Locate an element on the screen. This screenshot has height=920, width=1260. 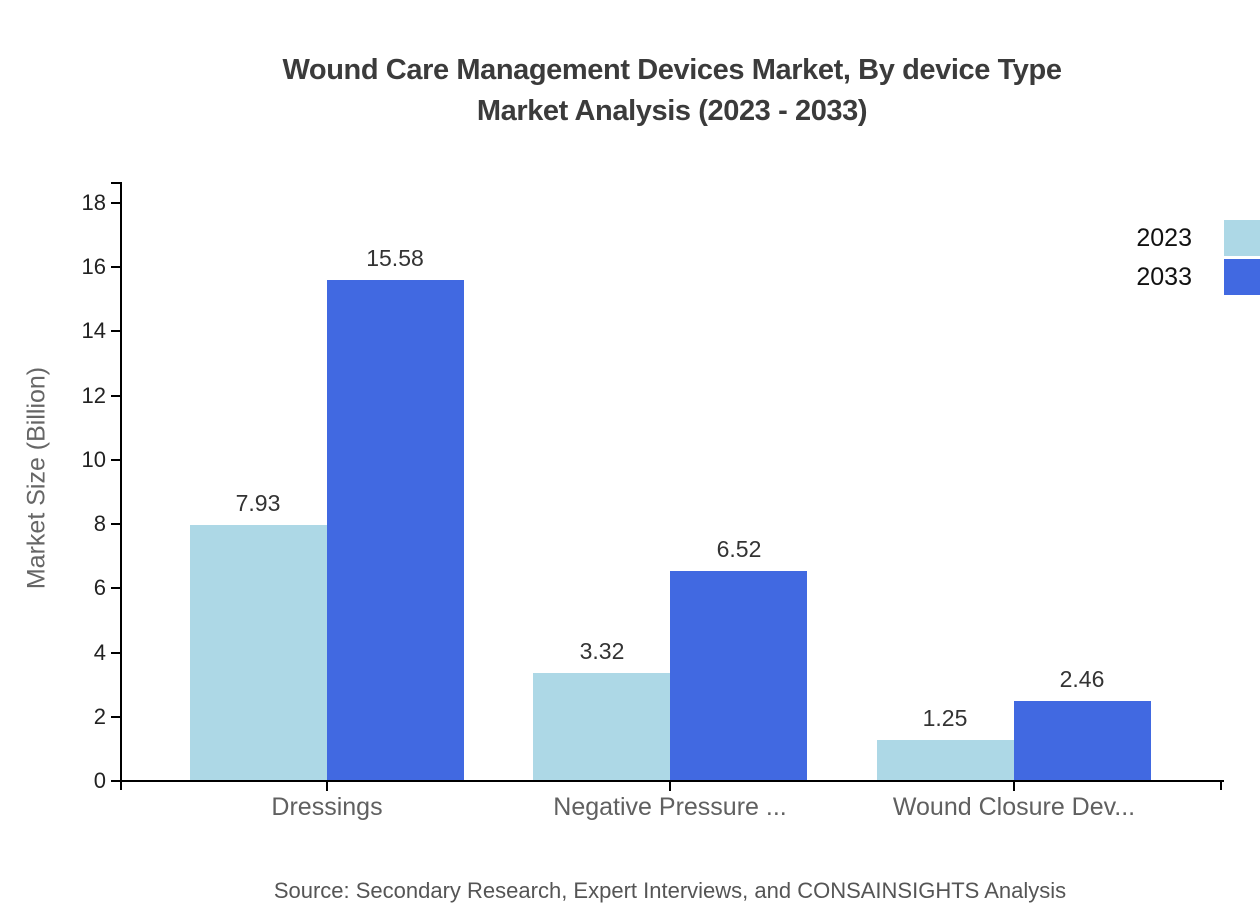
value-label: 3.32 is located at coordinates (602, 651).